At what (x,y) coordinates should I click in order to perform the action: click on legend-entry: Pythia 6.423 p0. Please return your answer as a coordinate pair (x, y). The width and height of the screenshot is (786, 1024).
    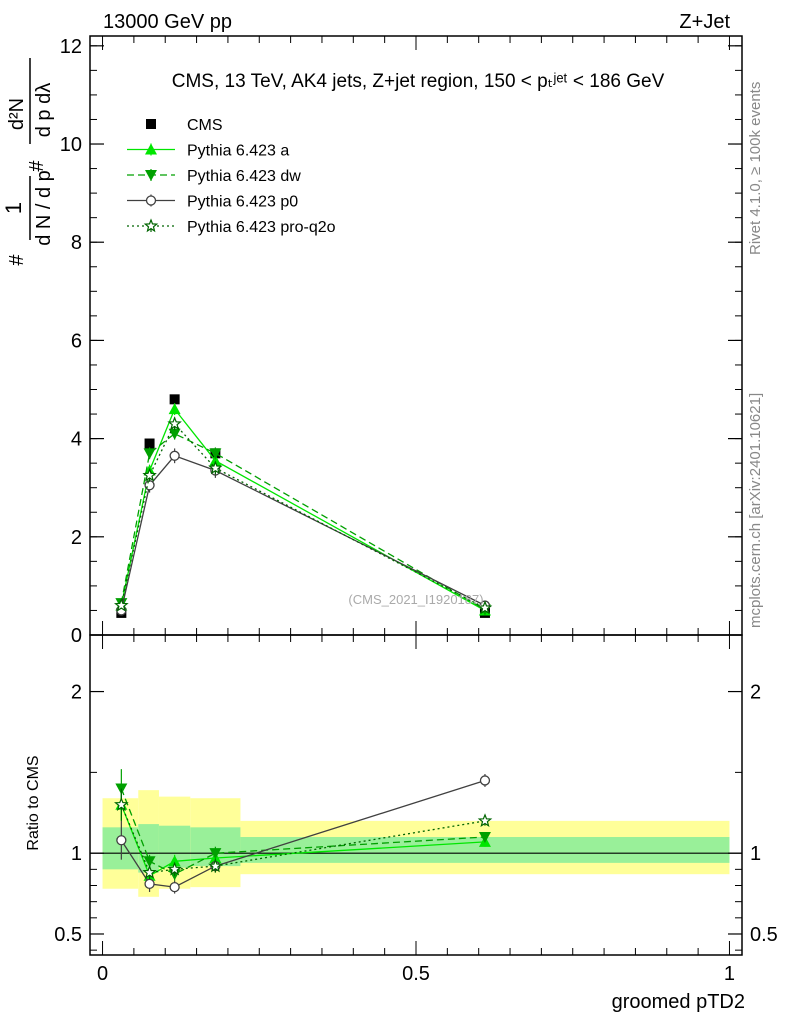
    Looking at the image, I should click on (212, 202).